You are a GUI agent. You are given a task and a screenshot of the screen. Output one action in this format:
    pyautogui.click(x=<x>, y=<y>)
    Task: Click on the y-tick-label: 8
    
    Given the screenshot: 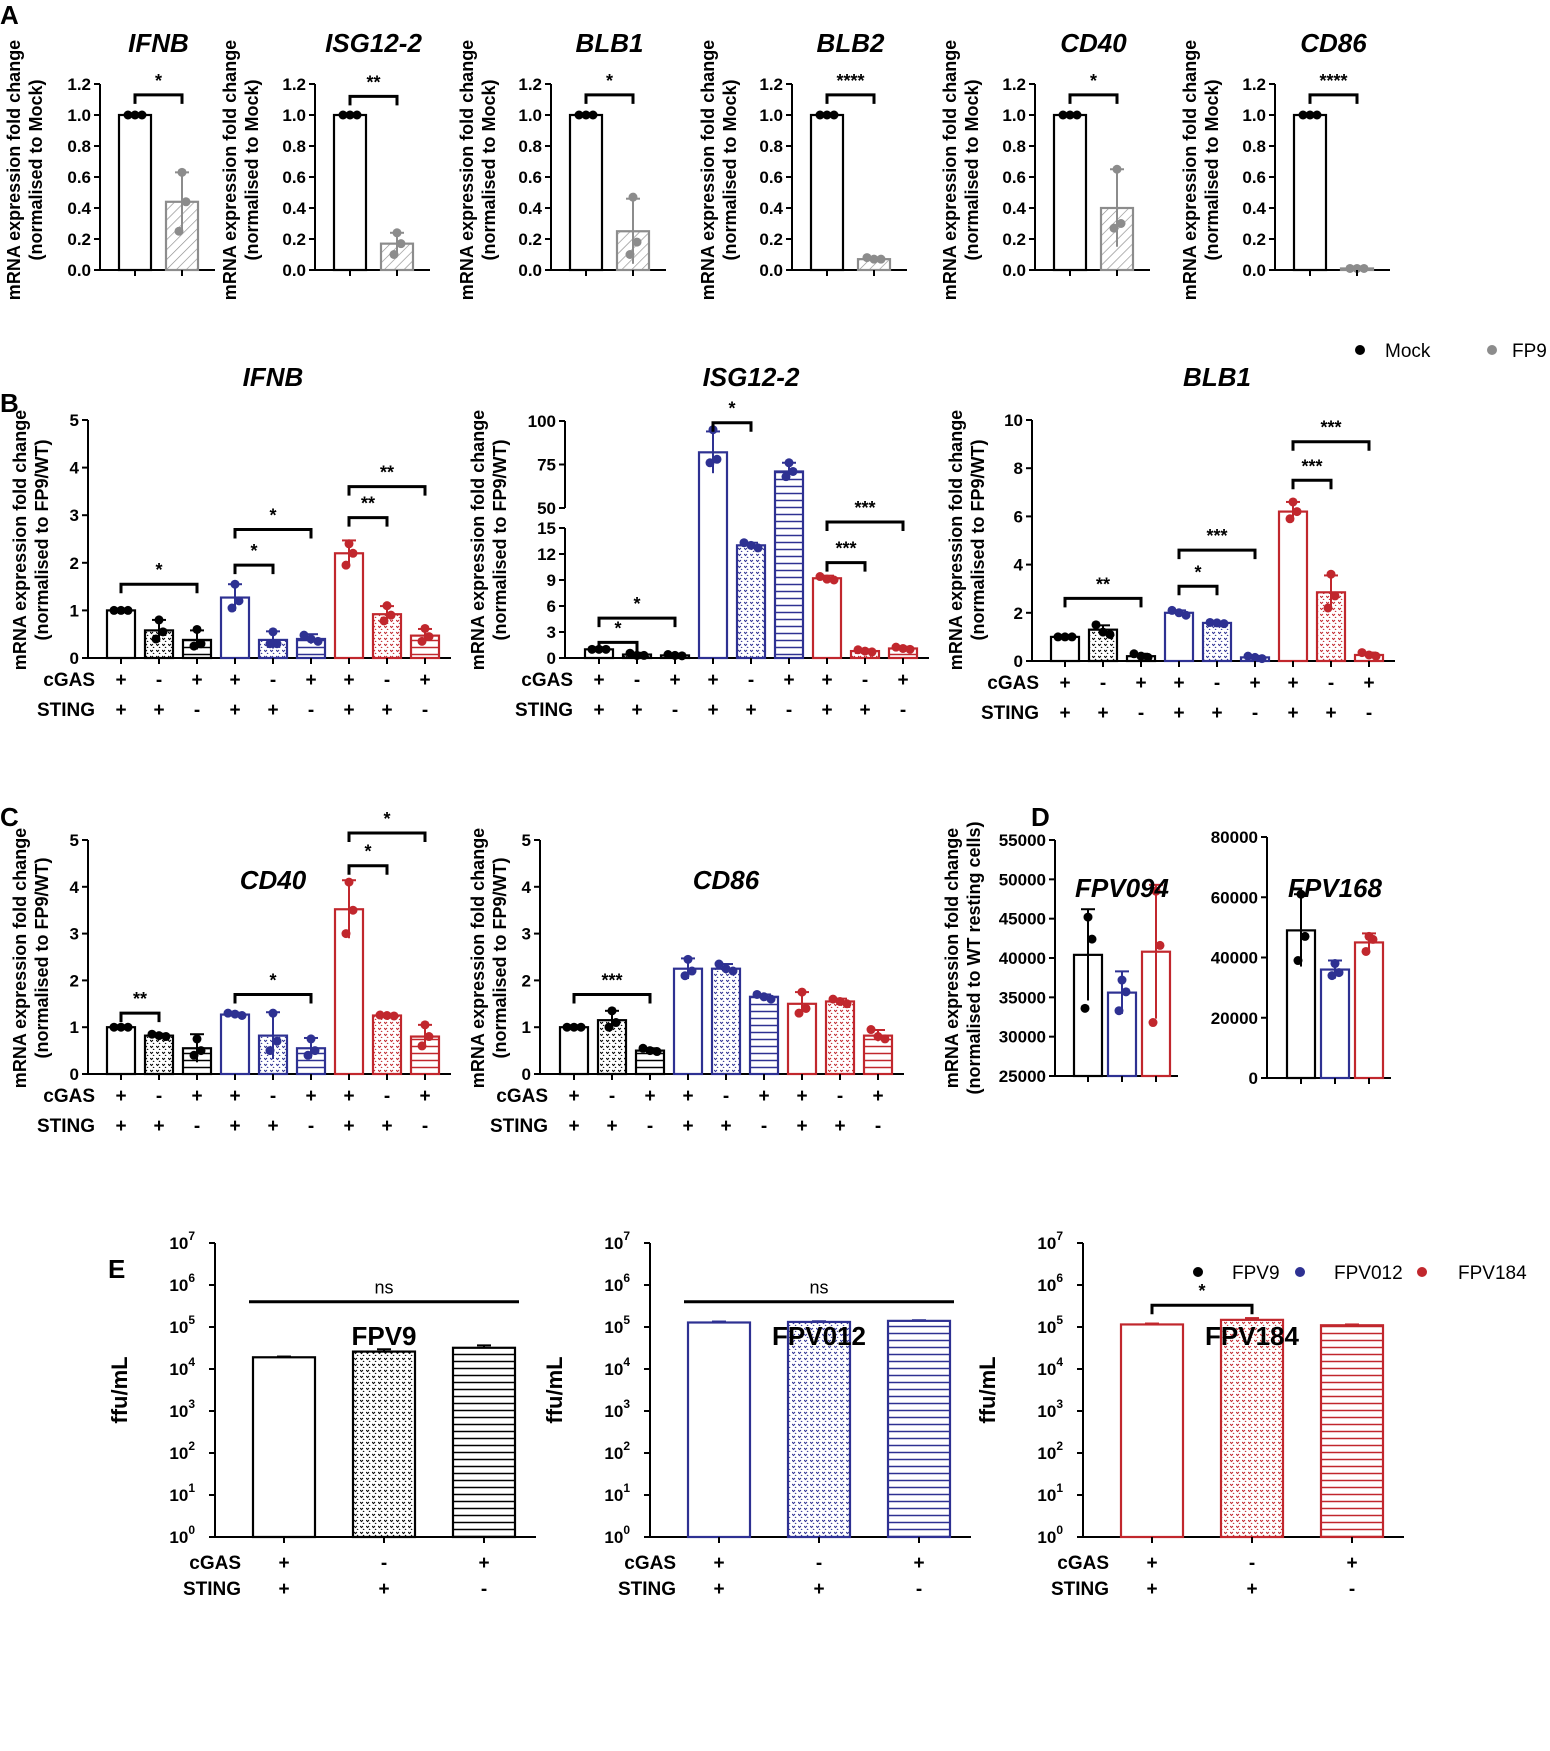 What is the action you would take?
    pyautogui.click(x=1018, y=468)
    